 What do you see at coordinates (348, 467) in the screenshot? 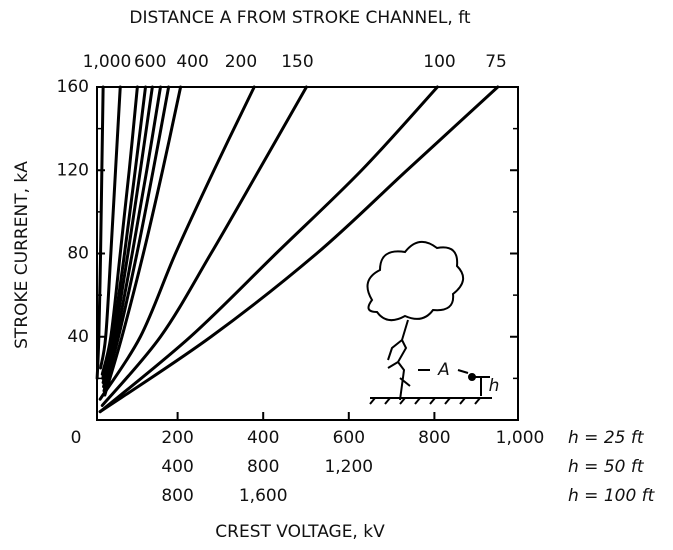
I see `x-tick-label: 1,200` at bounding box center [348, 467].